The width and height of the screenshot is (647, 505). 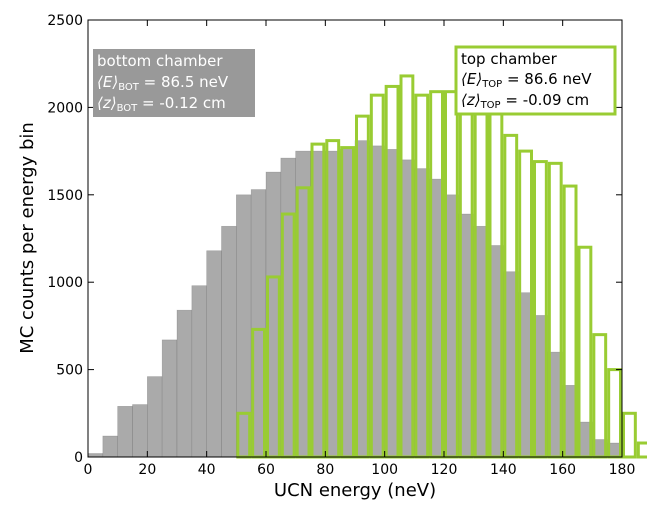 What do you see at coordinates (622, 470) in the screenshot?
I see `x-tick-label: 180` at bounding box center [622, 470].